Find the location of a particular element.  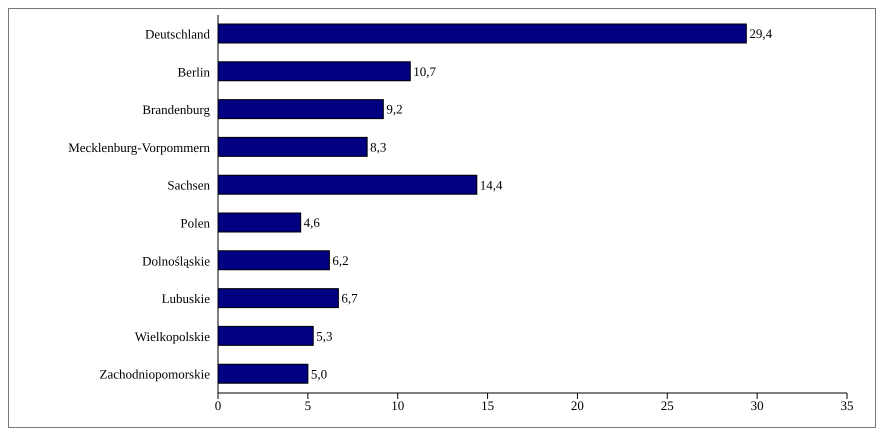

x-tick-label: 25 is located at coordinates (667, 406).